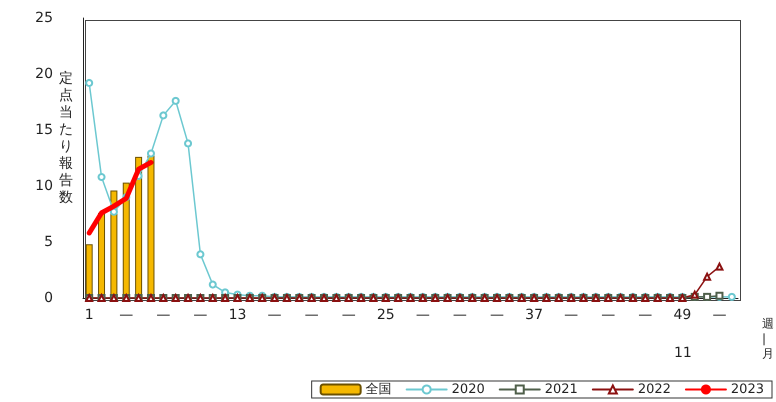  I want to click on legend-label: 2021, so click(561, 389).